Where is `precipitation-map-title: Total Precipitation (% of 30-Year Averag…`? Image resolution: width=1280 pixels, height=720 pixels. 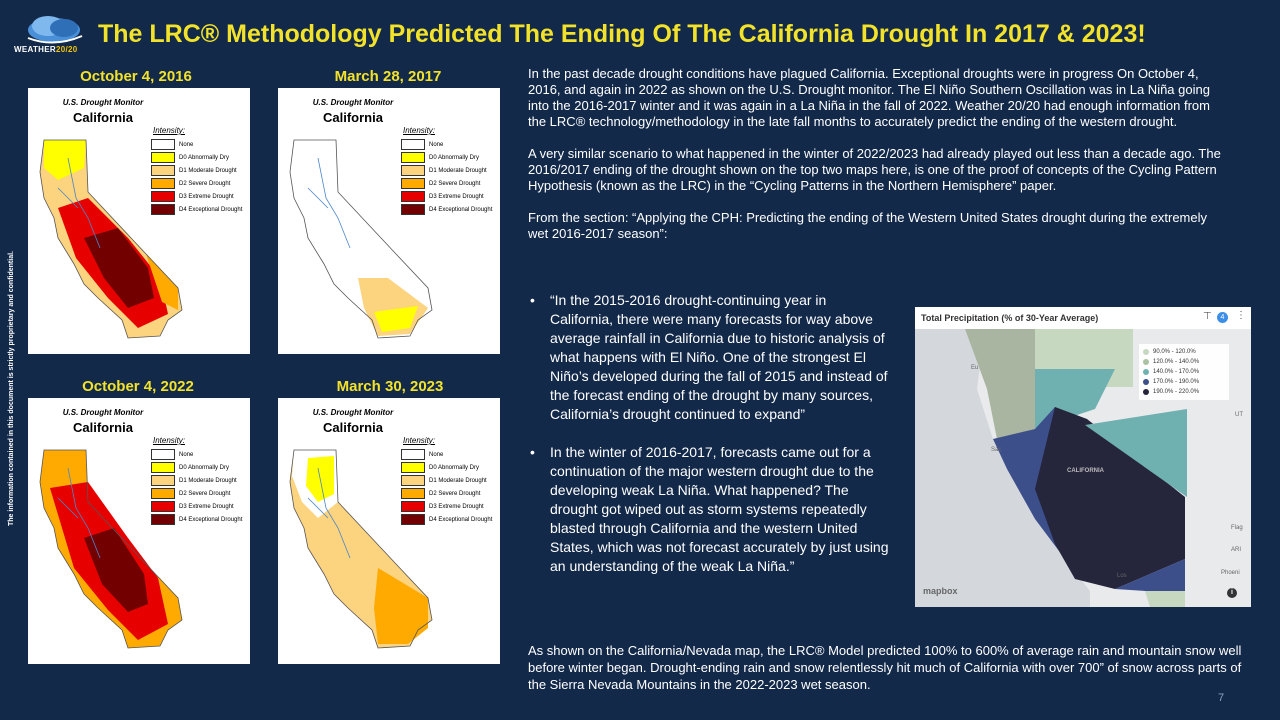
precipitation-map-title: Total Precipitation (% of 30-Year Averag… is located at coordinates (1010, 318).